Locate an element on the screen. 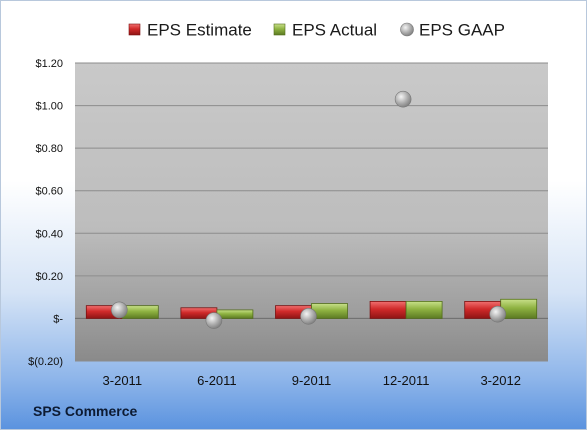  y-tick-label: $0.20 is located at coordinates (49, 277).